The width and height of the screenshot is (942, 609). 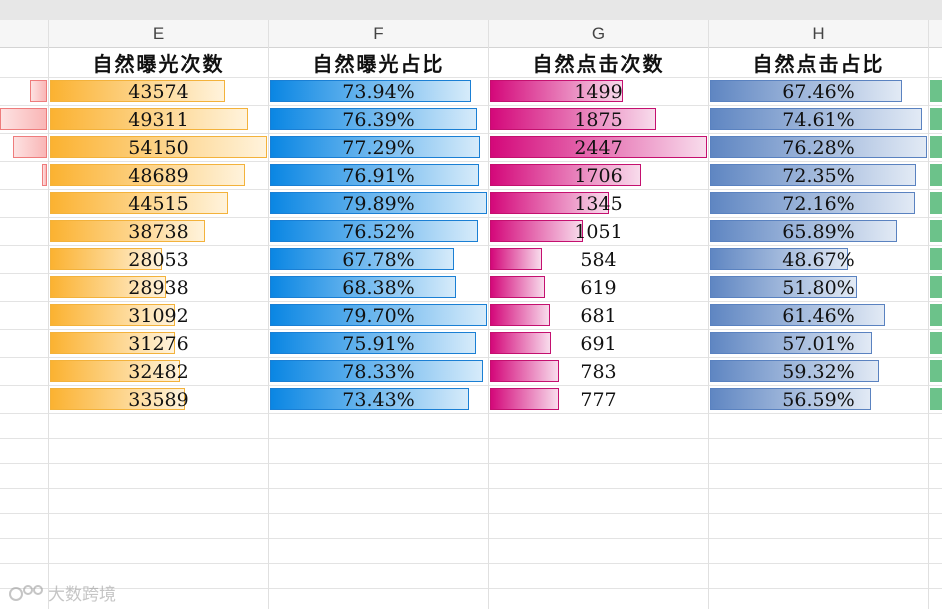 What do you see at coordinates (818, 400) in the screenshot?
I see `cell-value-h: 56.59%` at bounding box center [818, 400].